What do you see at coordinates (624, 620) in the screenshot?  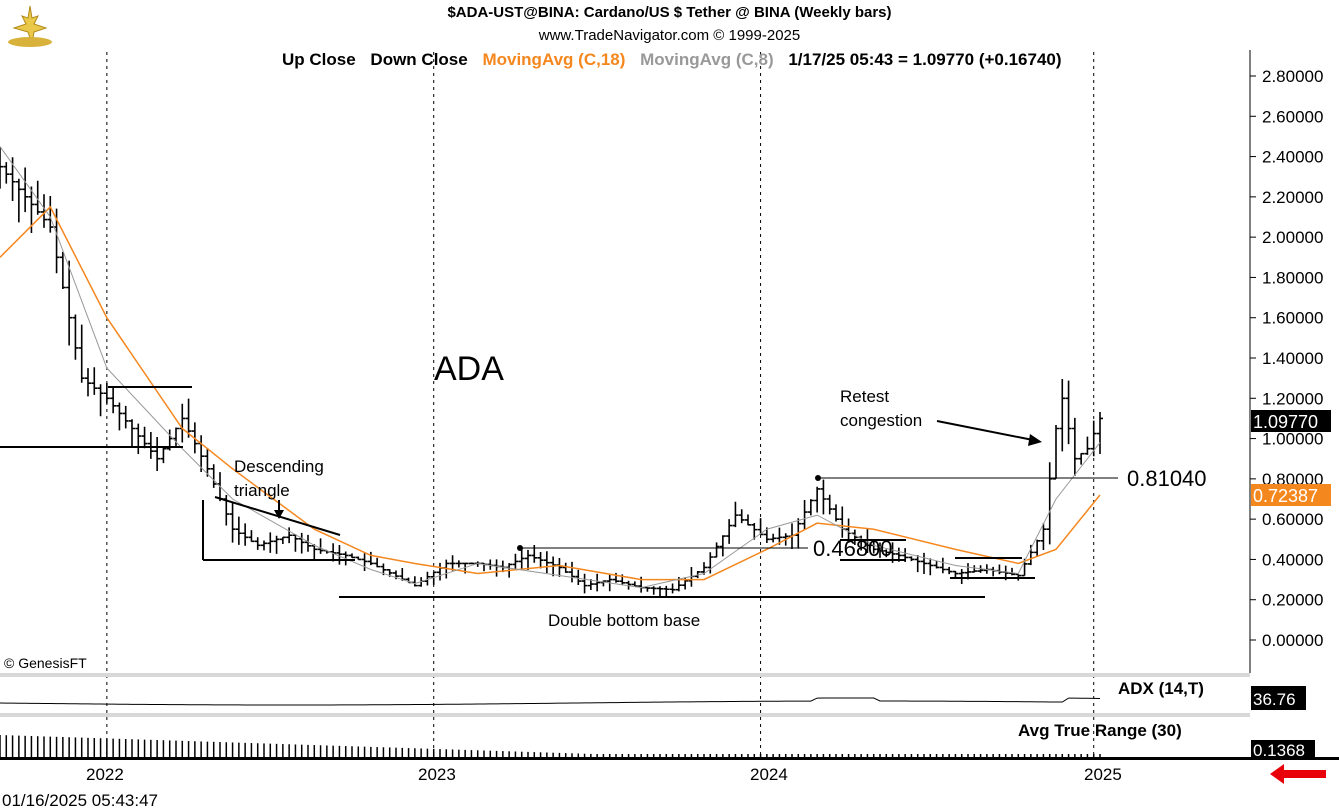 I see `double-bottom-label: Double bottom base` at bounding box center [624, 620].